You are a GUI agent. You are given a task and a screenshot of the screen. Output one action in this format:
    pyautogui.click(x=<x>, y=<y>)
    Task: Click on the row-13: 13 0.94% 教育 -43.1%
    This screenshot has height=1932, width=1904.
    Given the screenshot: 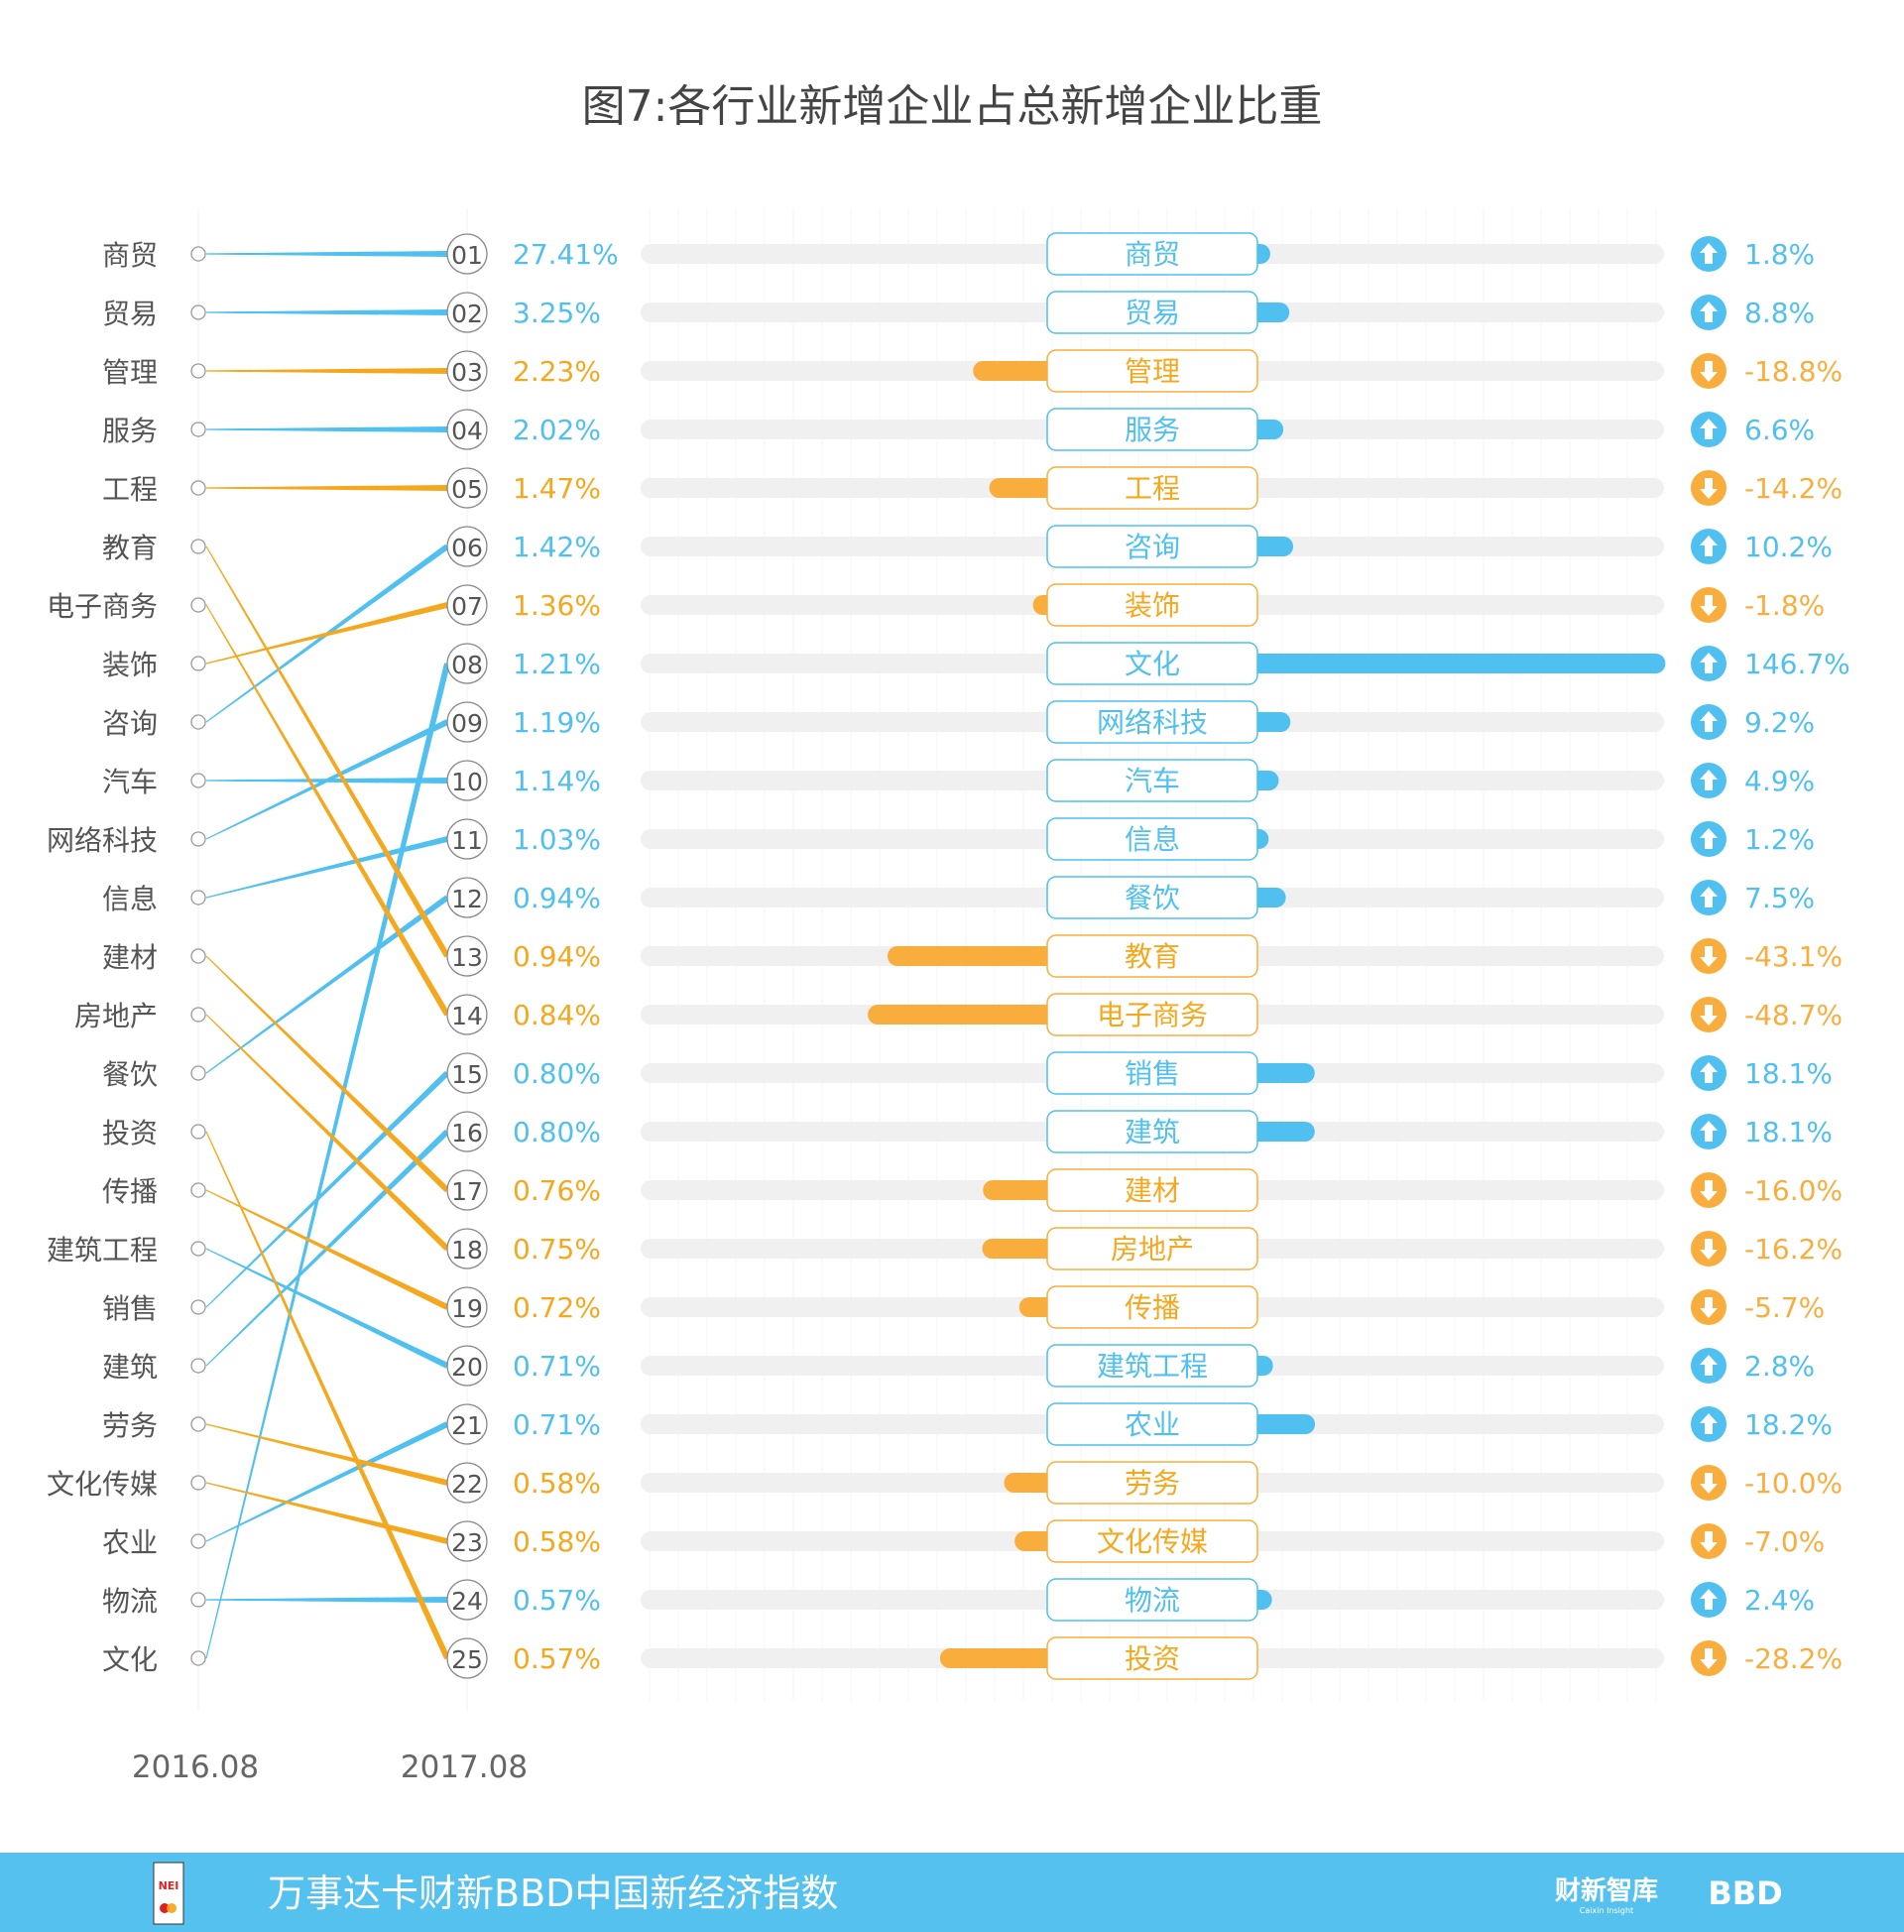 What is the action you would take?
    pyautogui.click(x=1144, y=956)
    